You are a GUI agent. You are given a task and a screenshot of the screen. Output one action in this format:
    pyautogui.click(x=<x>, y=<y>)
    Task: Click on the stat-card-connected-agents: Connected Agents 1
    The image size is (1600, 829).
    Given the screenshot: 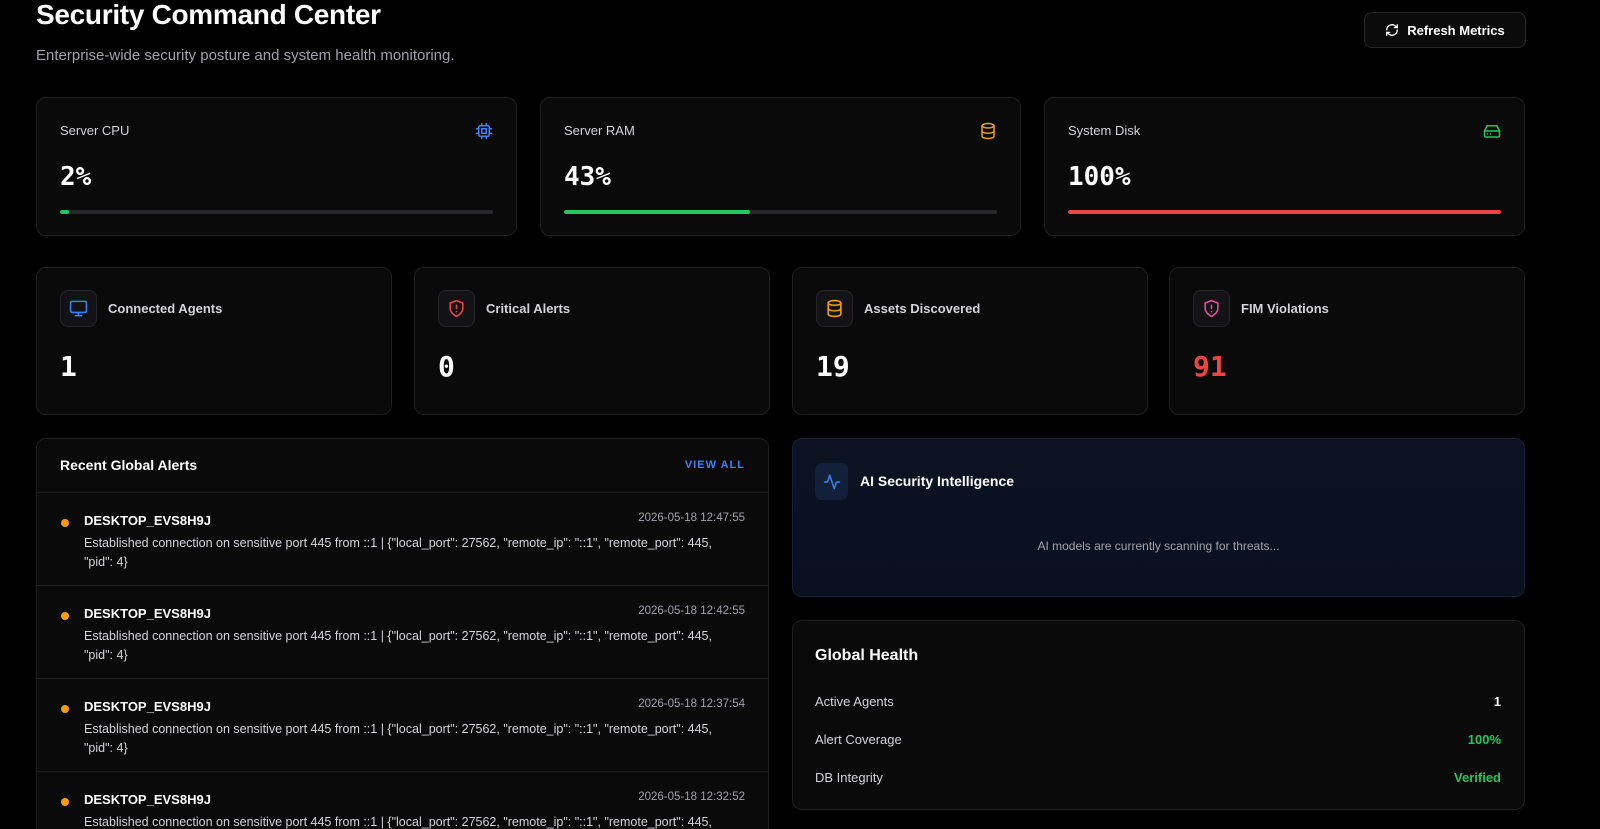 What is the action you would take?
    pyautogui.click(x=214, y=341)
    